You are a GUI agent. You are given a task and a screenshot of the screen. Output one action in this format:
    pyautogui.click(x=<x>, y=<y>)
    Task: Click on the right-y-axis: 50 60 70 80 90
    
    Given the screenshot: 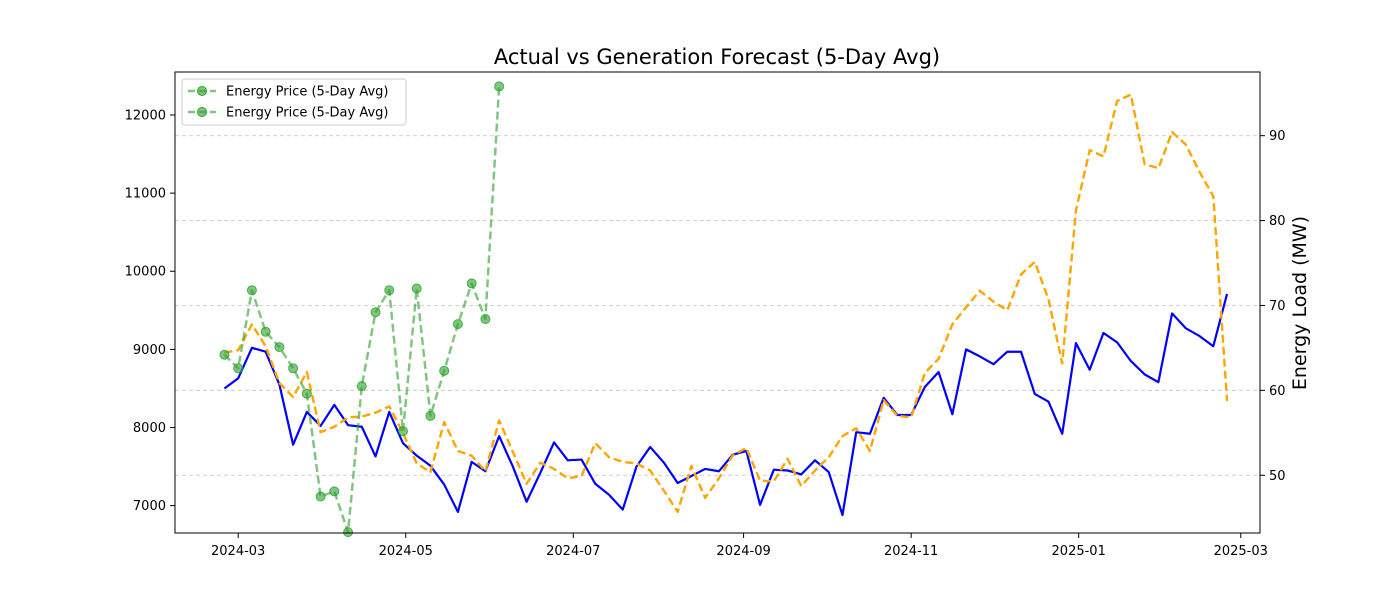 What is the action you would take?
    pyautogui.click(x=1273, y=306)
    